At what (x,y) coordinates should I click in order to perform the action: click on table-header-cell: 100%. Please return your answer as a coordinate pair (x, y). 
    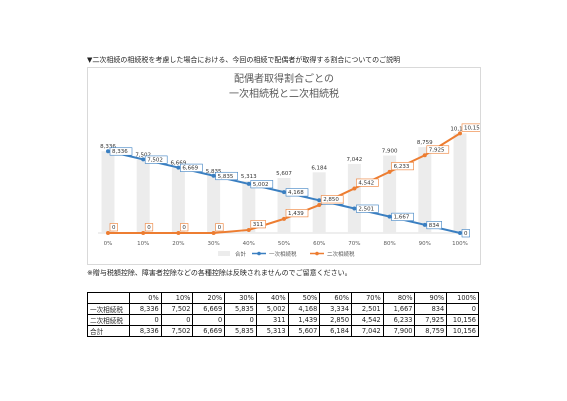
    Looking at the image, I should click on (462, 298).